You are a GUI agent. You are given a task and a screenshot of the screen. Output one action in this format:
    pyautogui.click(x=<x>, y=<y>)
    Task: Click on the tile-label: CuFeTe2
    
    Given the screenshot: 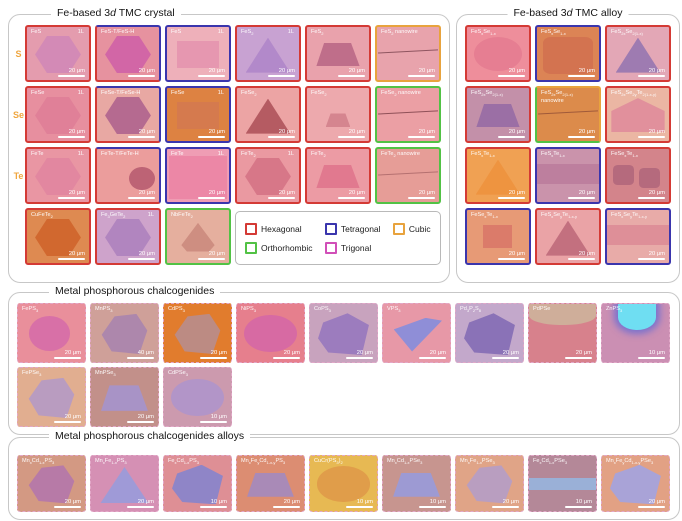 What is the action you would take?
    pyautogui.click(x=42, y=216)
    